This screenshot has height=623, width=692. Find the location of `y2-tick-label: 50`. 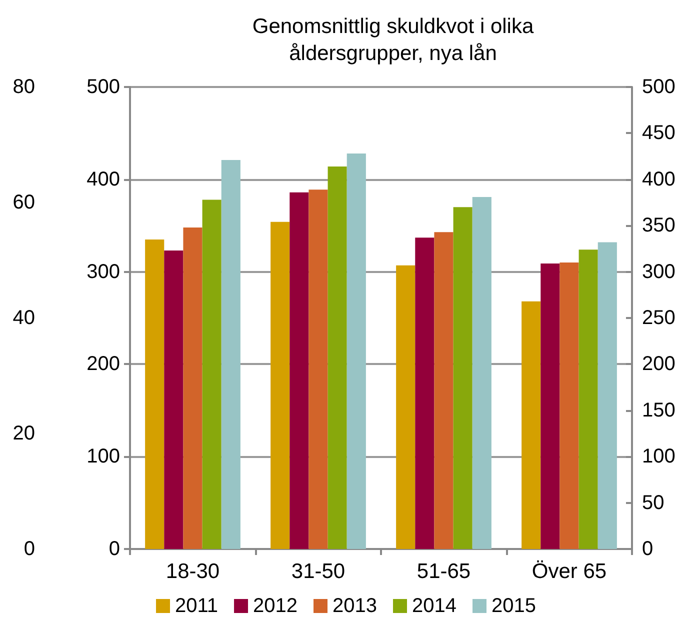

y2-tick-label: 50 is located at coordinates (653, 503).